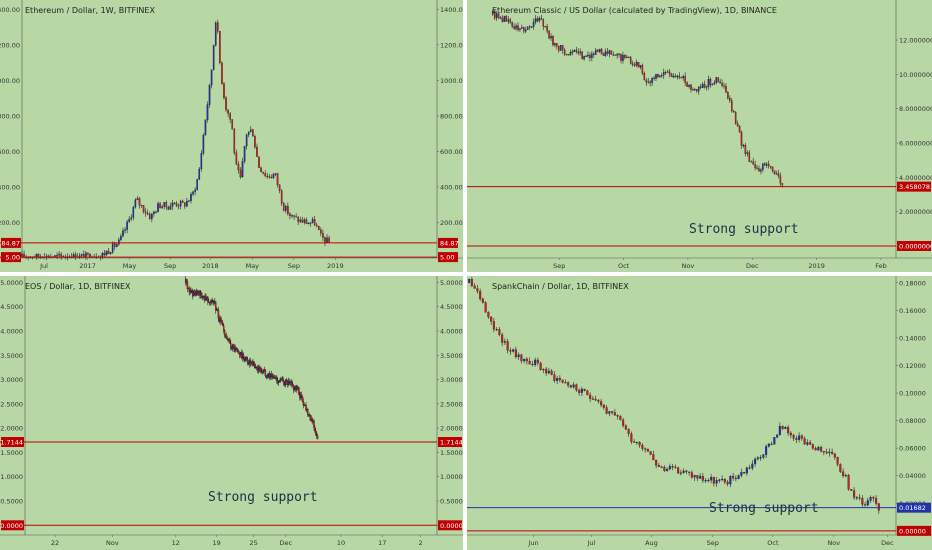 Image resolution: width=932 pixels, height=550 pixels. I want to click on y-tick-label-left: 3.0000, so click(11, 380).